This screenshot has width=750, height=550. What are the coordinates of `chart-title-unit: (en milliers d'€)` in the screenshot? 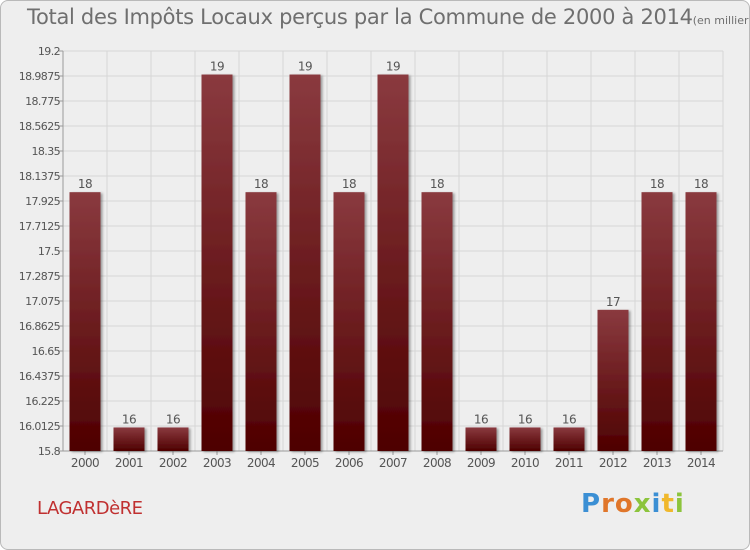 It's located at (720, 20).